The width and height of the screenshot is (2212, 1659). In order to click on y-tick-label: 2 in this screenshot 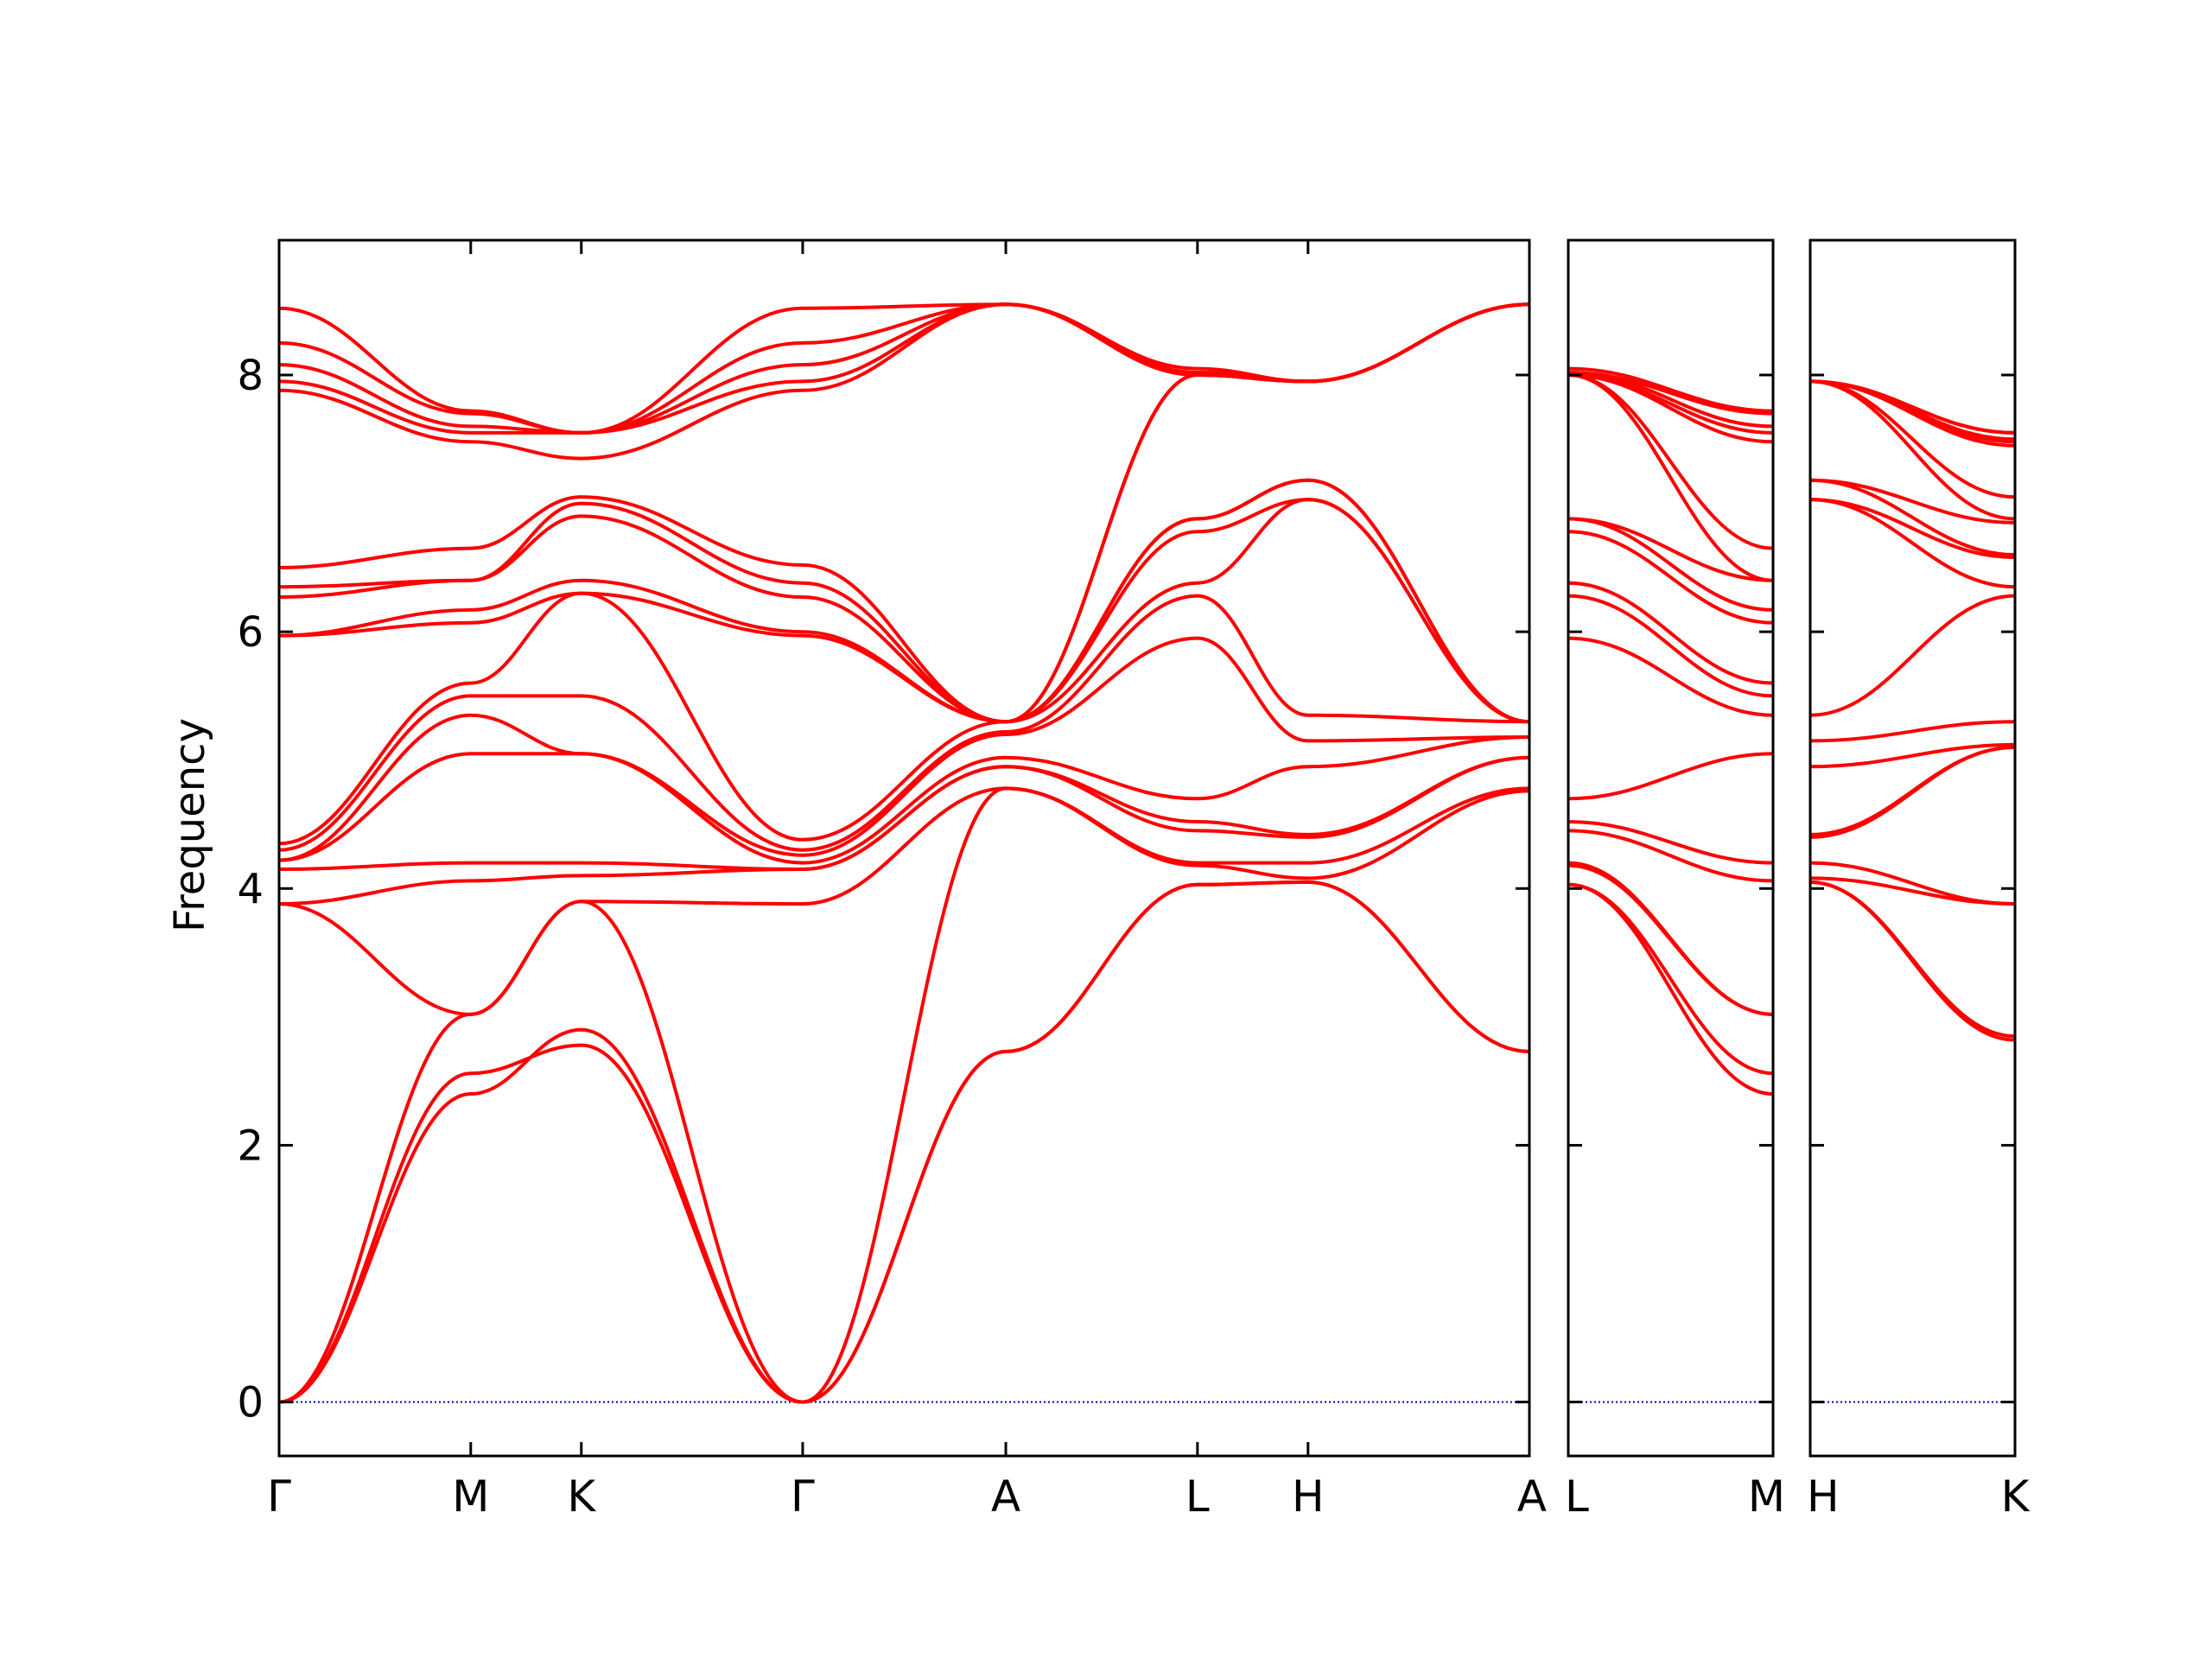, I will do `click(250, 1146)`.